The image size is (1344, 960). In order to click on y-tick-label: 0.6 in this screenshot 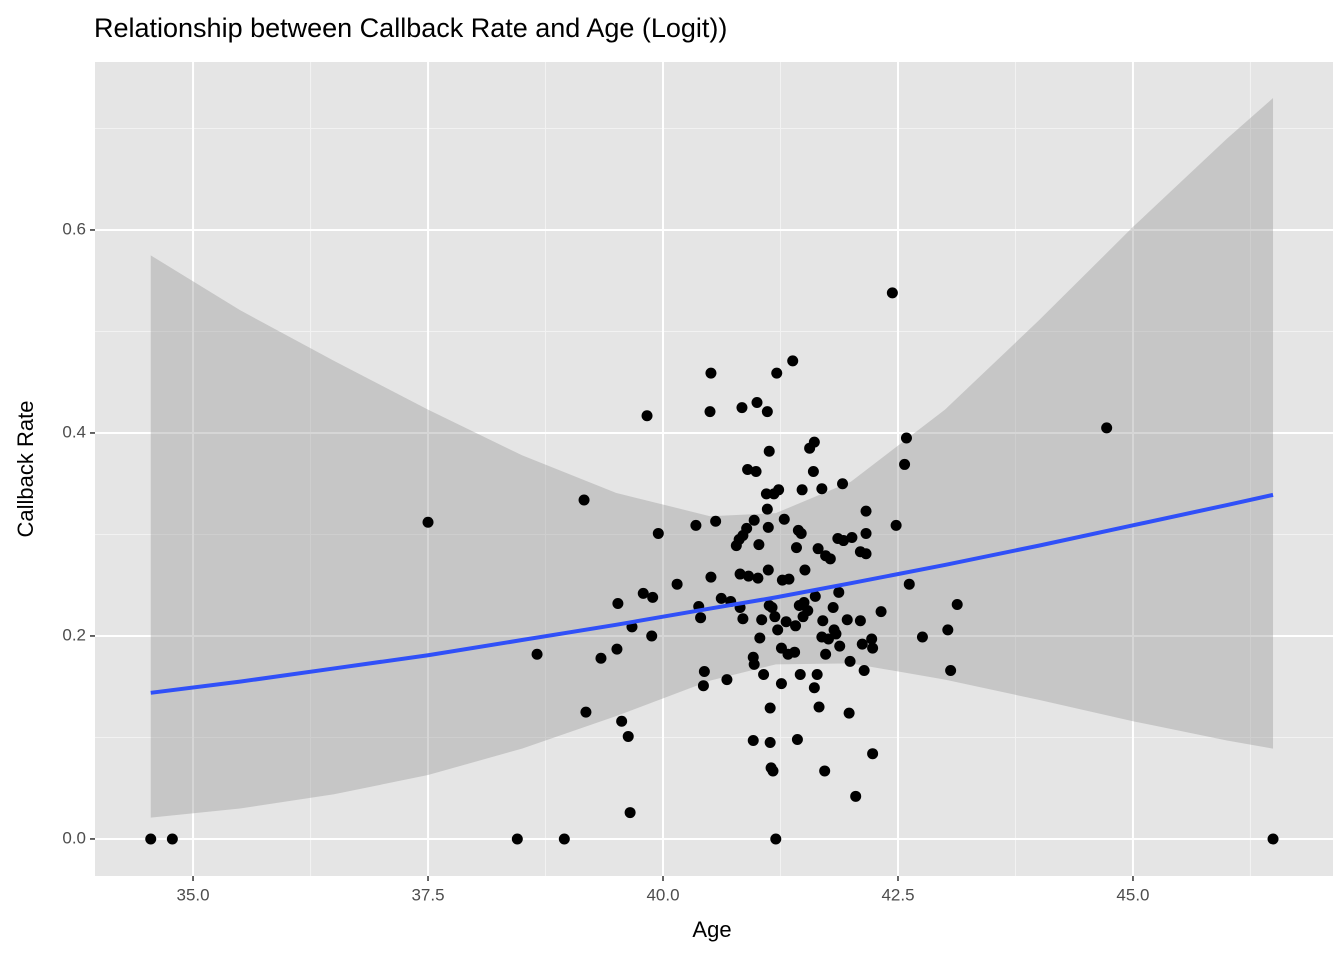, I will do `click(74, 228)`.